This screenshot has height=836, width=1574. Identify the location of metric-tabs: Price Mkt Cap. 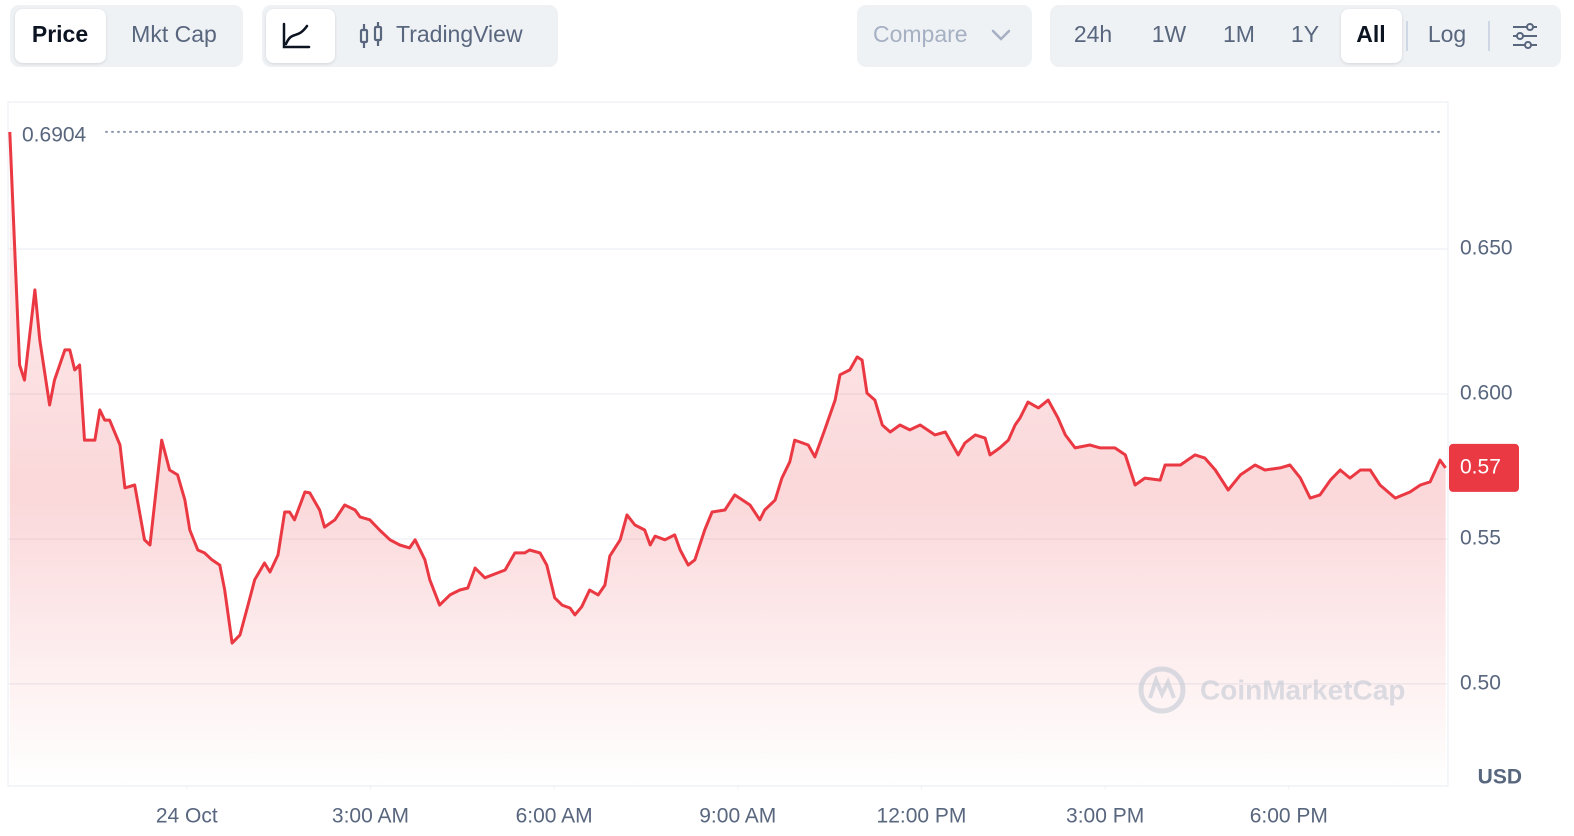
(126, 36).